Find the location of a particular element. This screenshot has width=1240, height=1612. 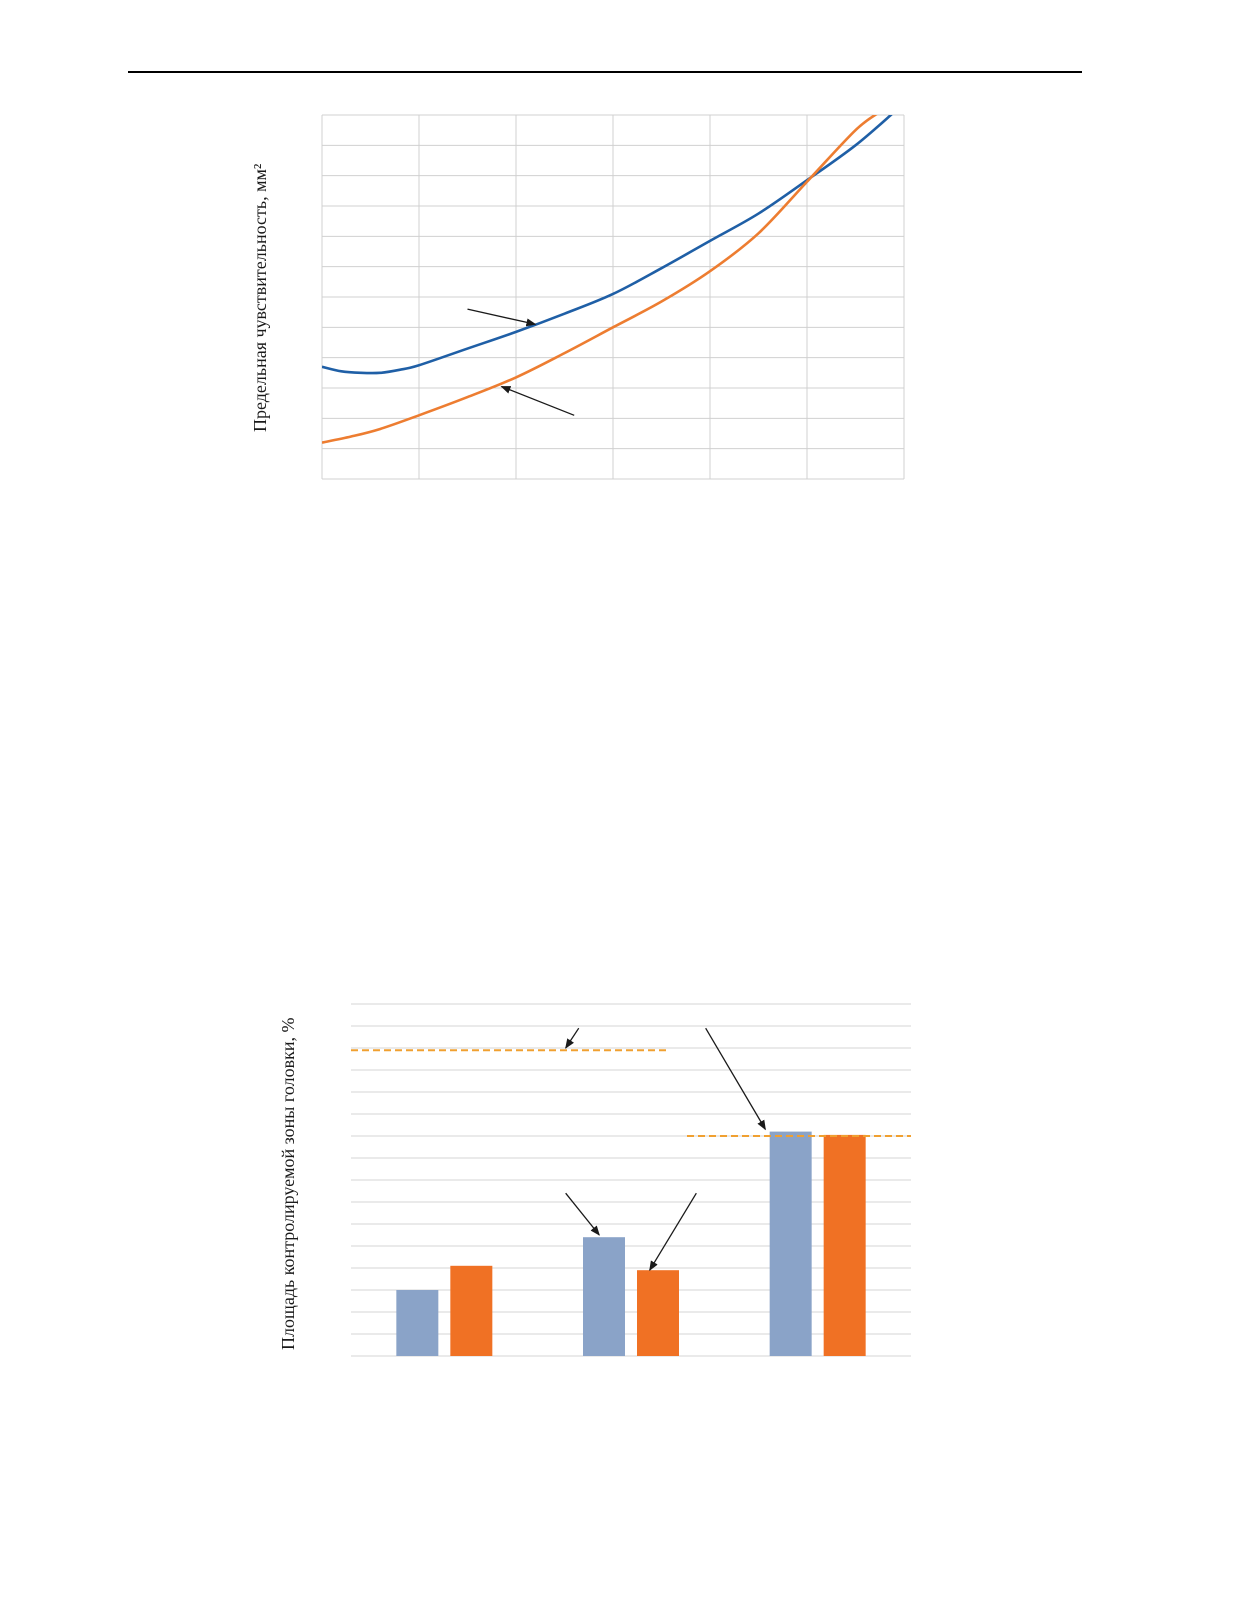

line-chart-ylabel: Предельная чувствительность, мм² is located at coordinates (260, 297).